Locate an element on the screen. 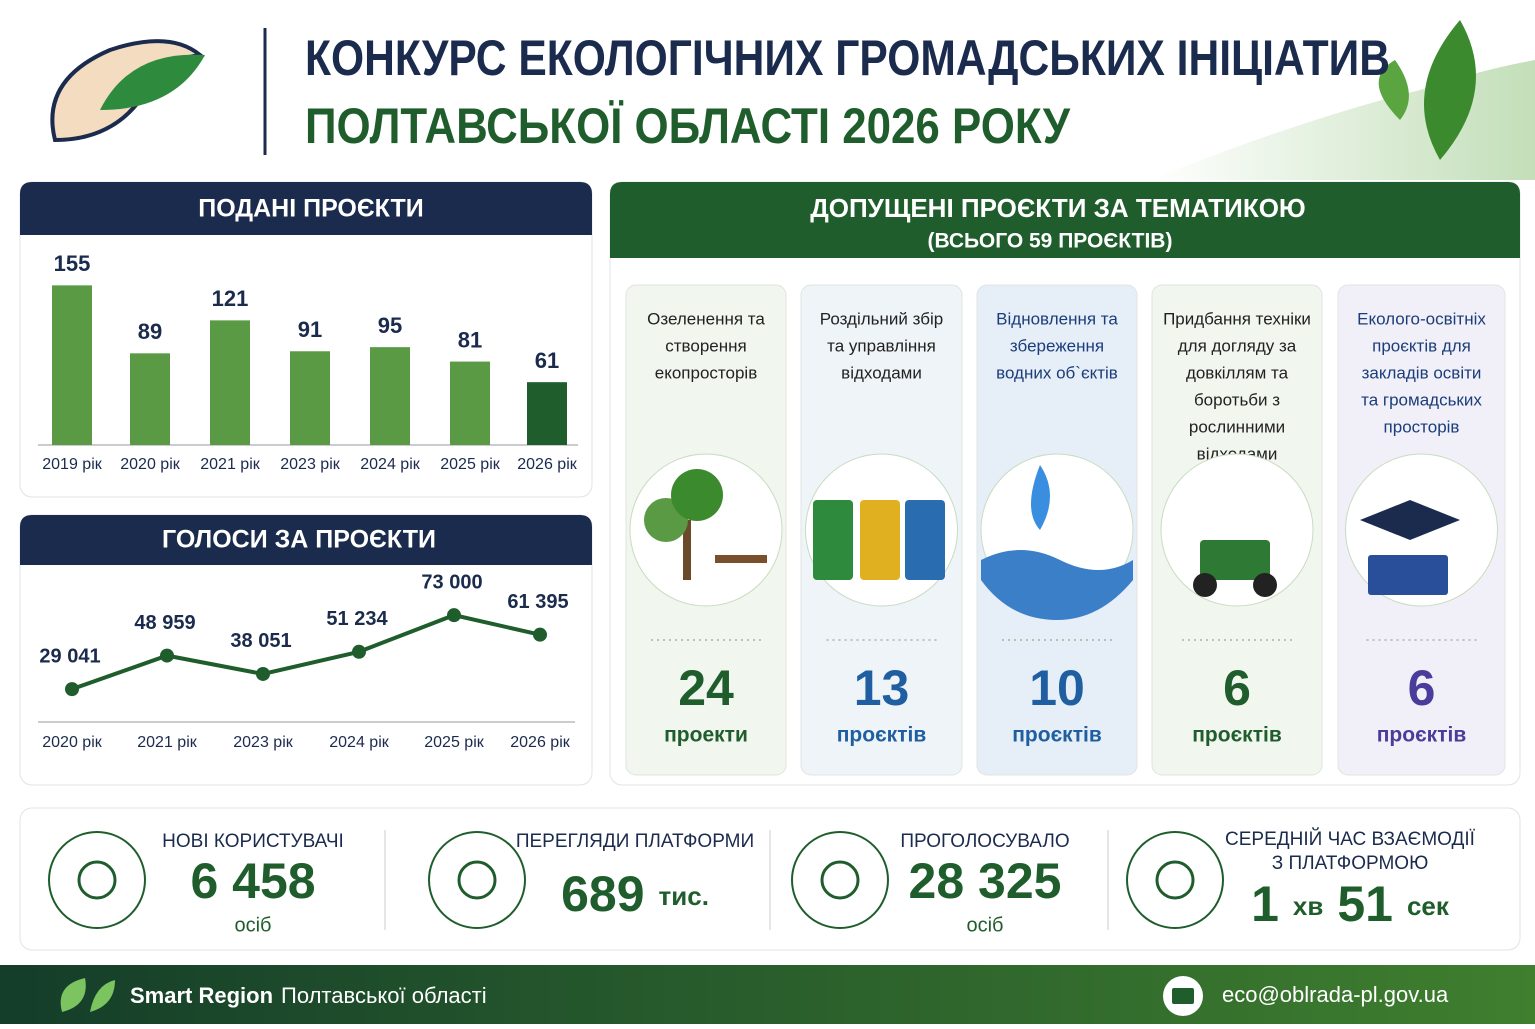 Image resolution: width=1535 pixels, height=1029 pixels. x-tick-label: 2019 рік is located at coordinates (72, 464).